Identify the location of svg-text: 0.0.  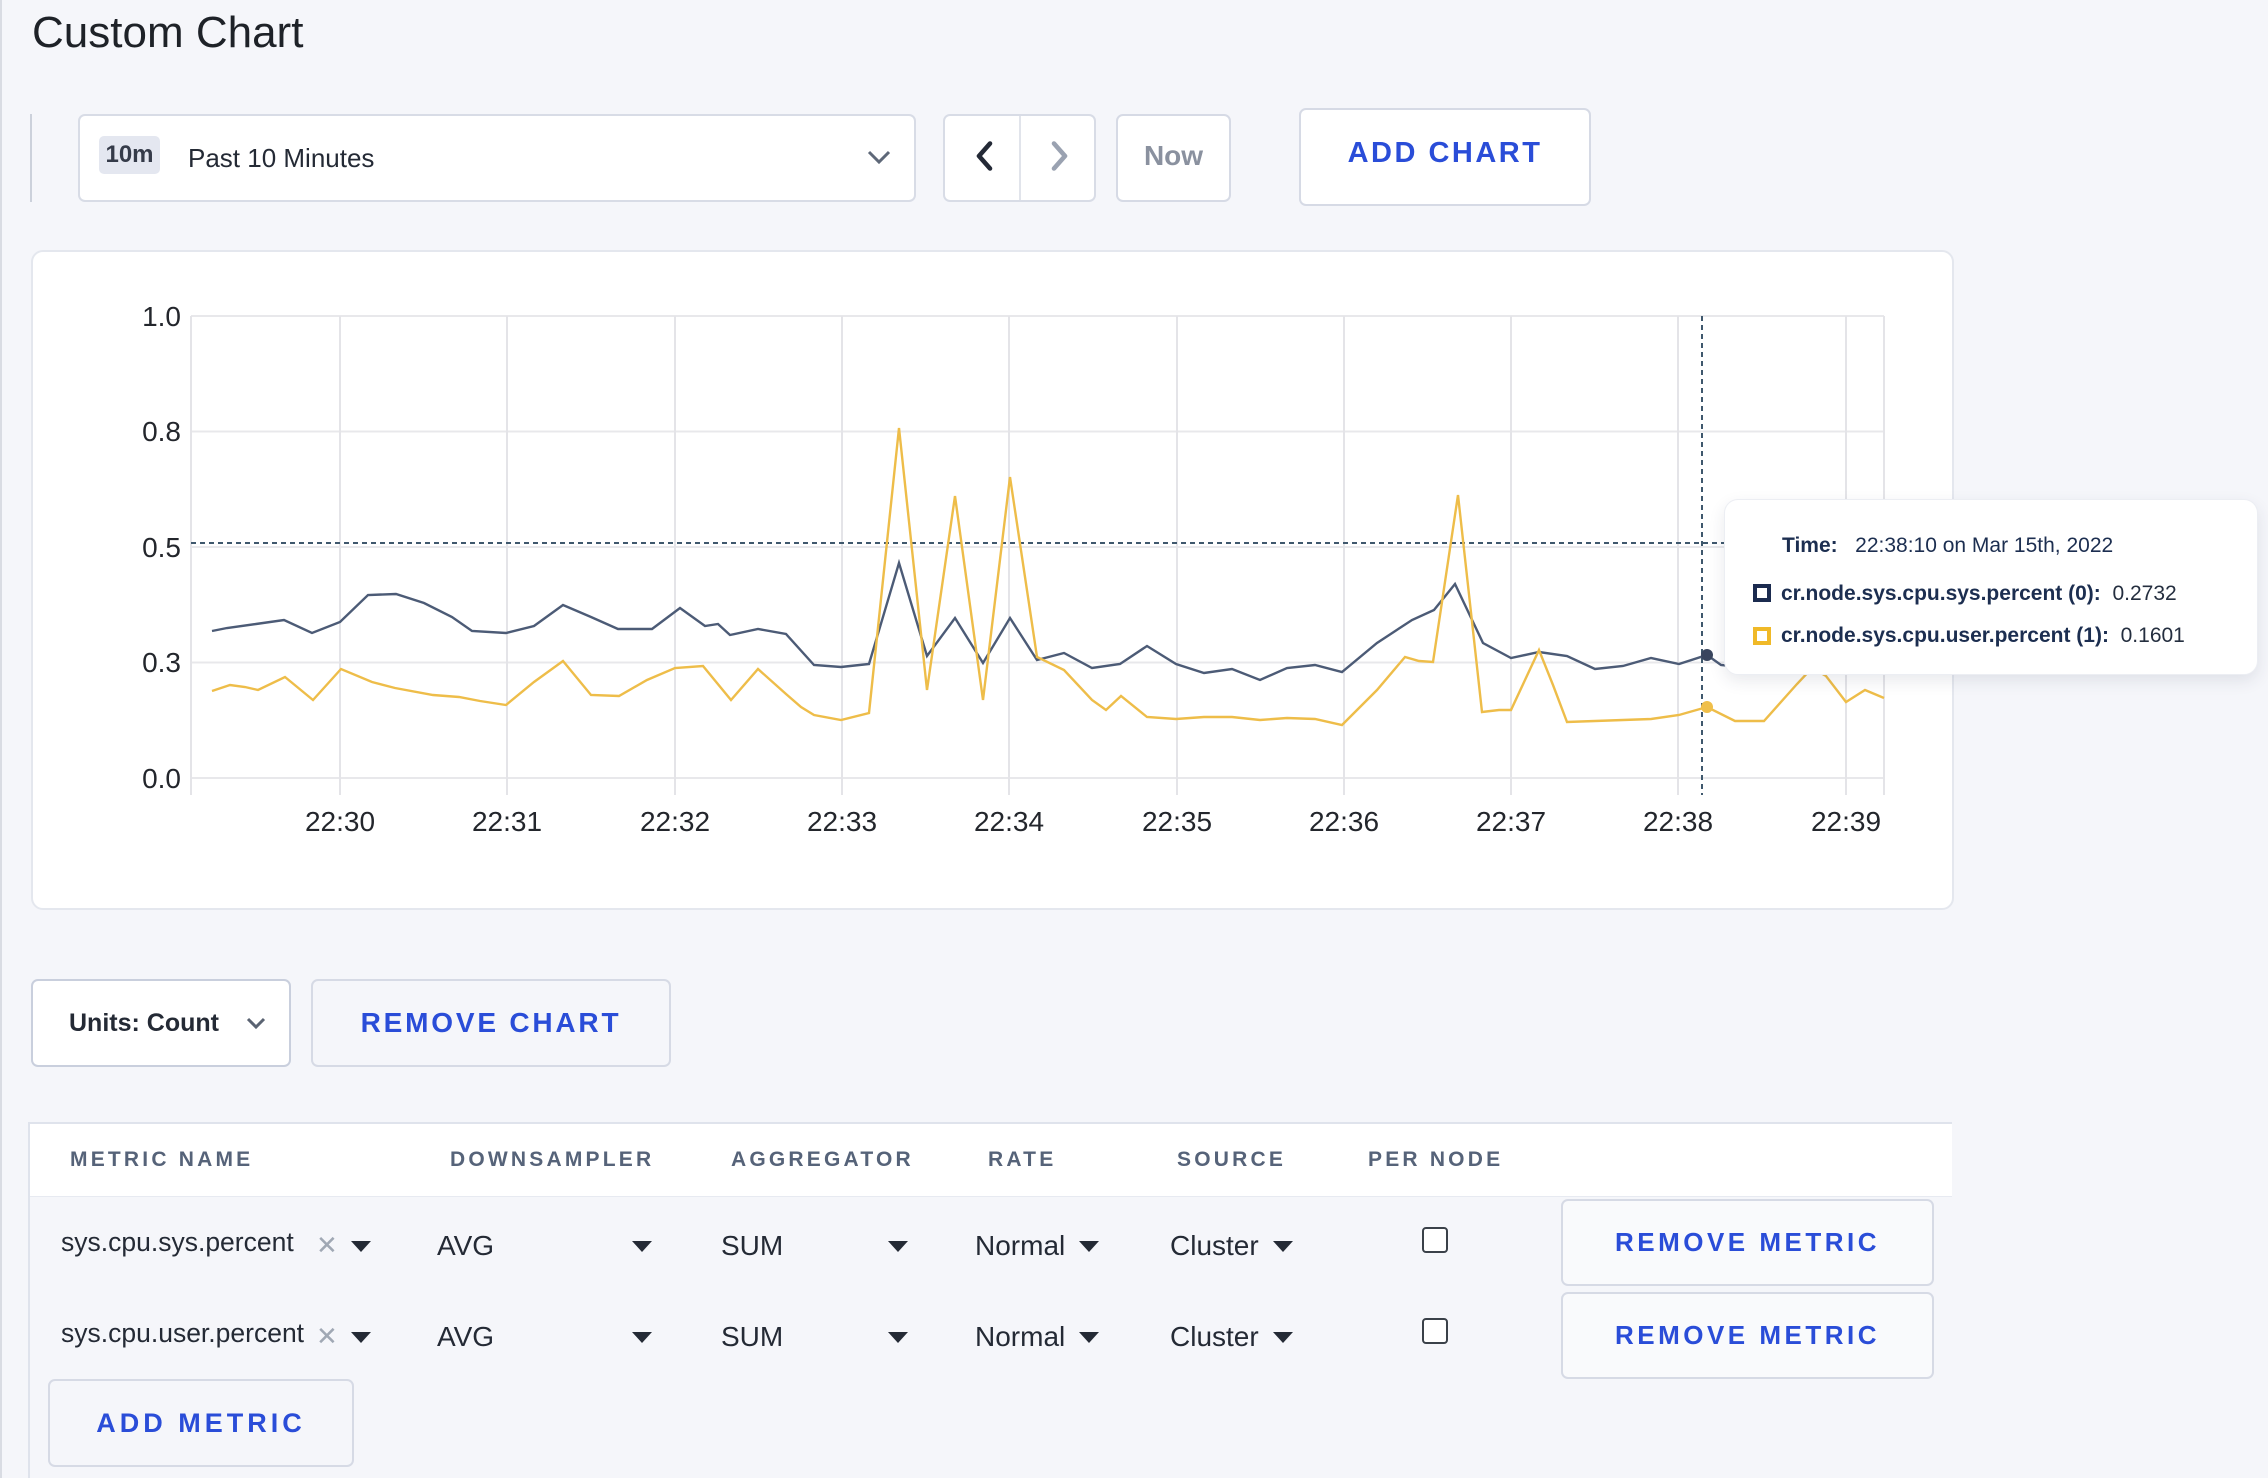
(161, 778).